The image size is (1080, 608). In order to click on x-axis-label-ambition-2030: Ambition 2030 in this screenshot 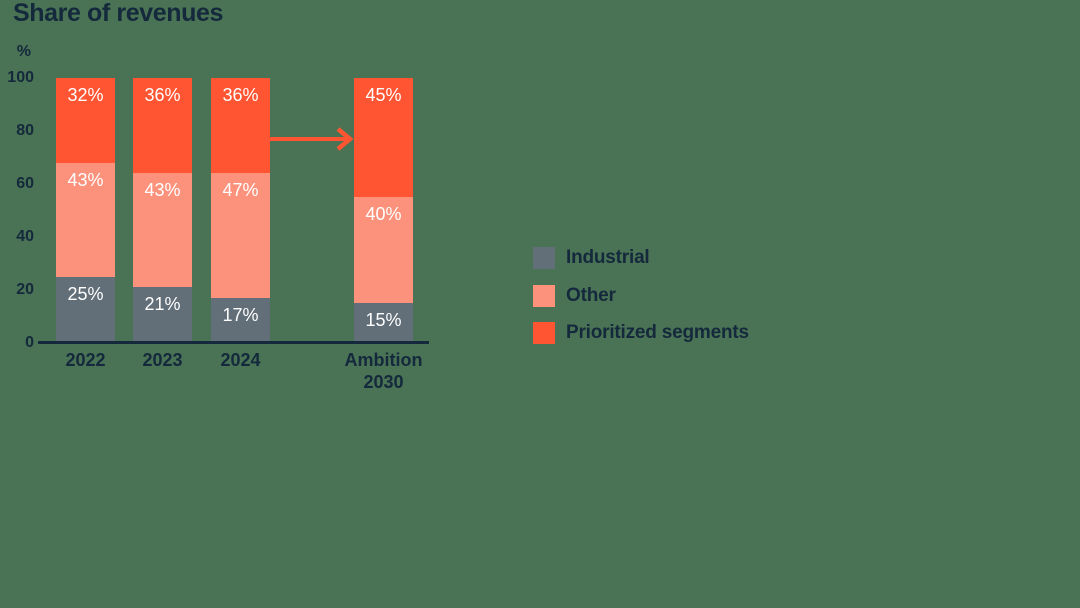, I will do `click(383, 371)`.